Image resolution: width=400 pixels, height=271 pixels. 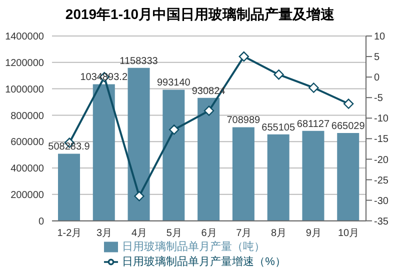 What do you see at coordinates (194, 246) in the screenshot?
I see `legend-label: 日用玻璃制品单月产量（吨）` at bounding box center [194, 246].